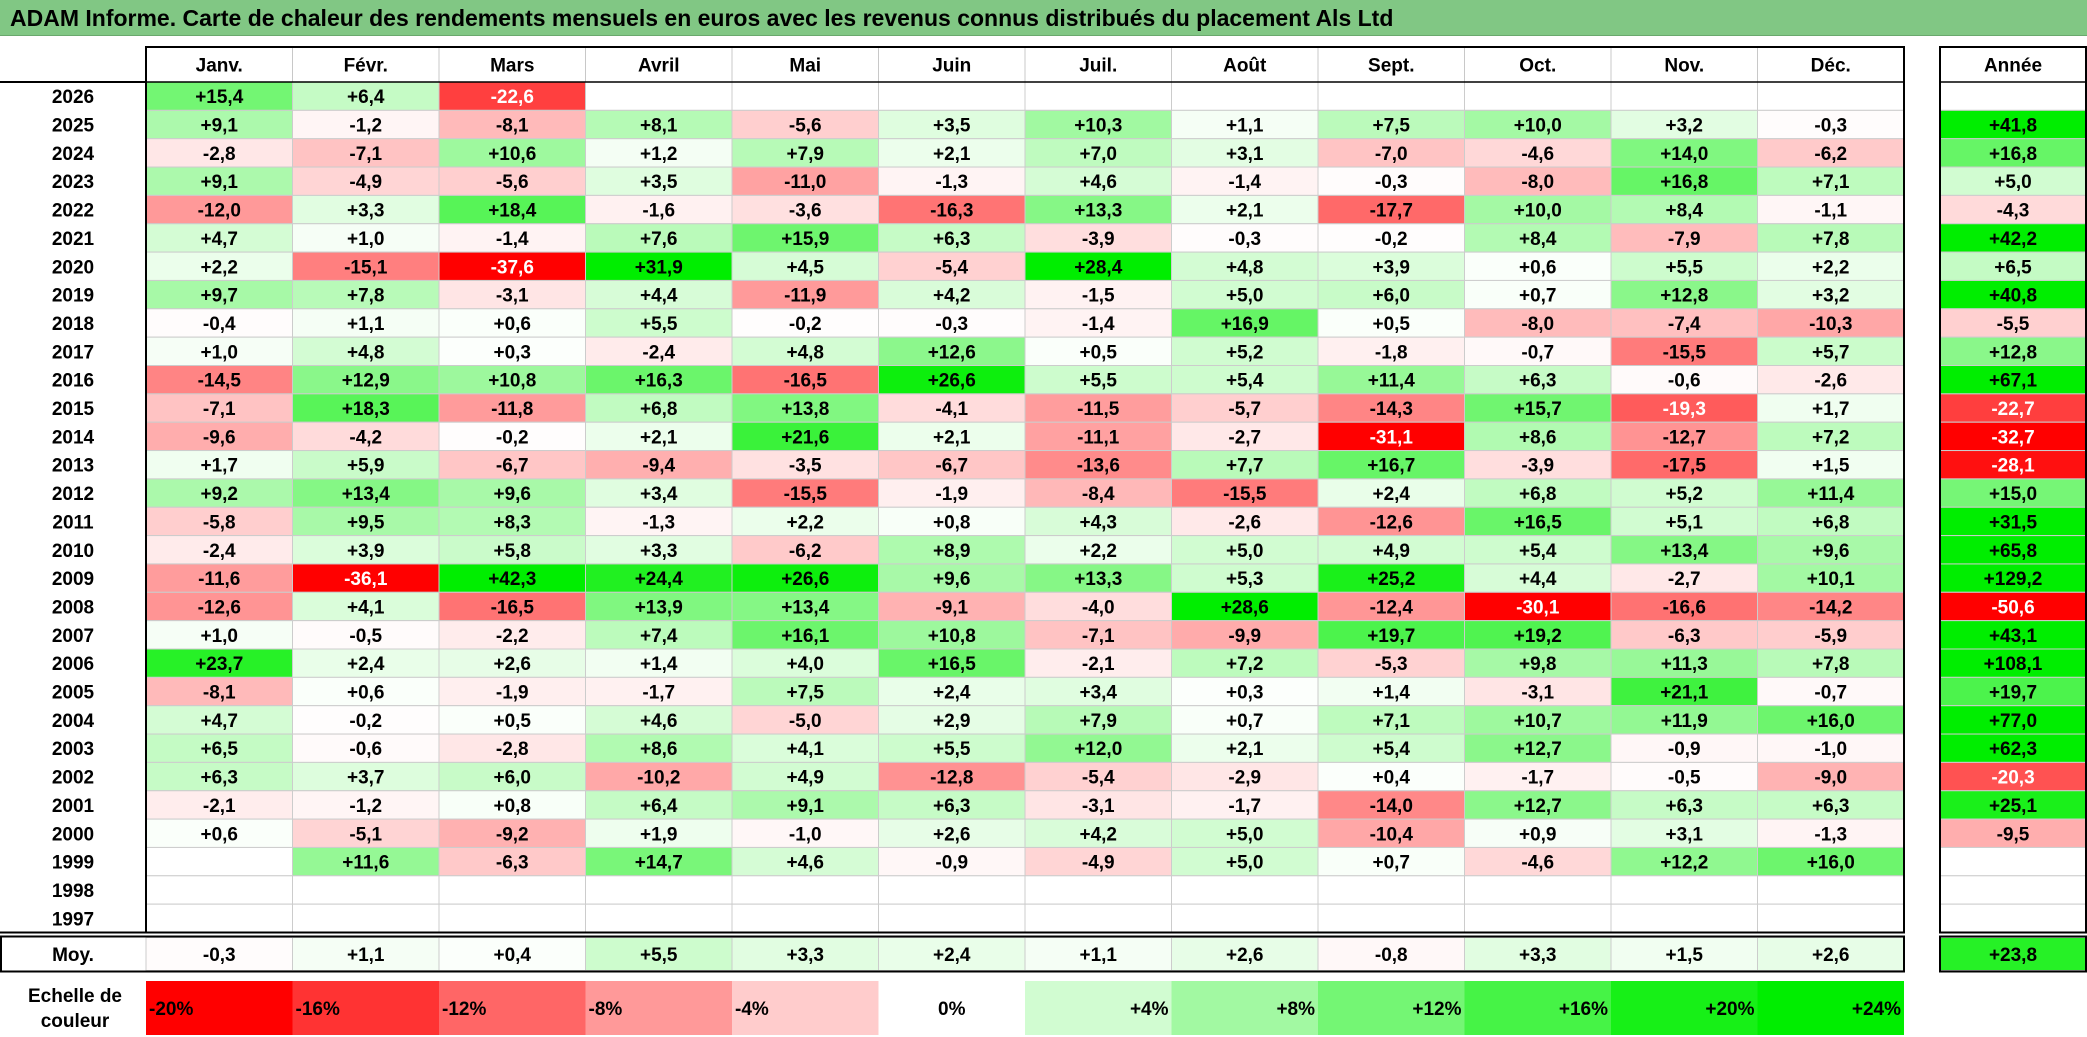 The image size is (2087, 1037). What do you see at coordinates (219, 579) in the screenshot?
I see `heatmap-cell-value: -11,6` at bounding box center [219, 579].